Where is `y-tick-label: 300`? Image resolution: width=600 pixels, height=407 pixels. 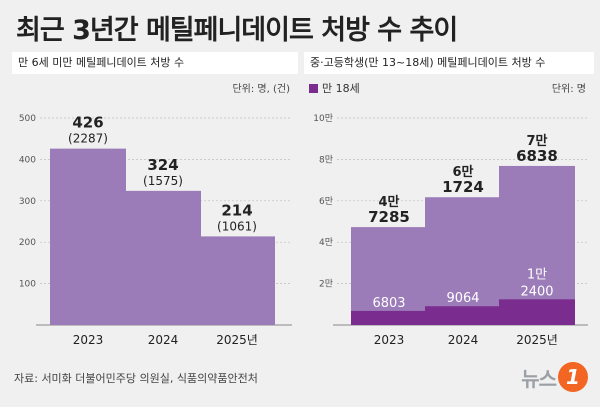 y-tick-label: 300 is located at coordinates (27, 202).